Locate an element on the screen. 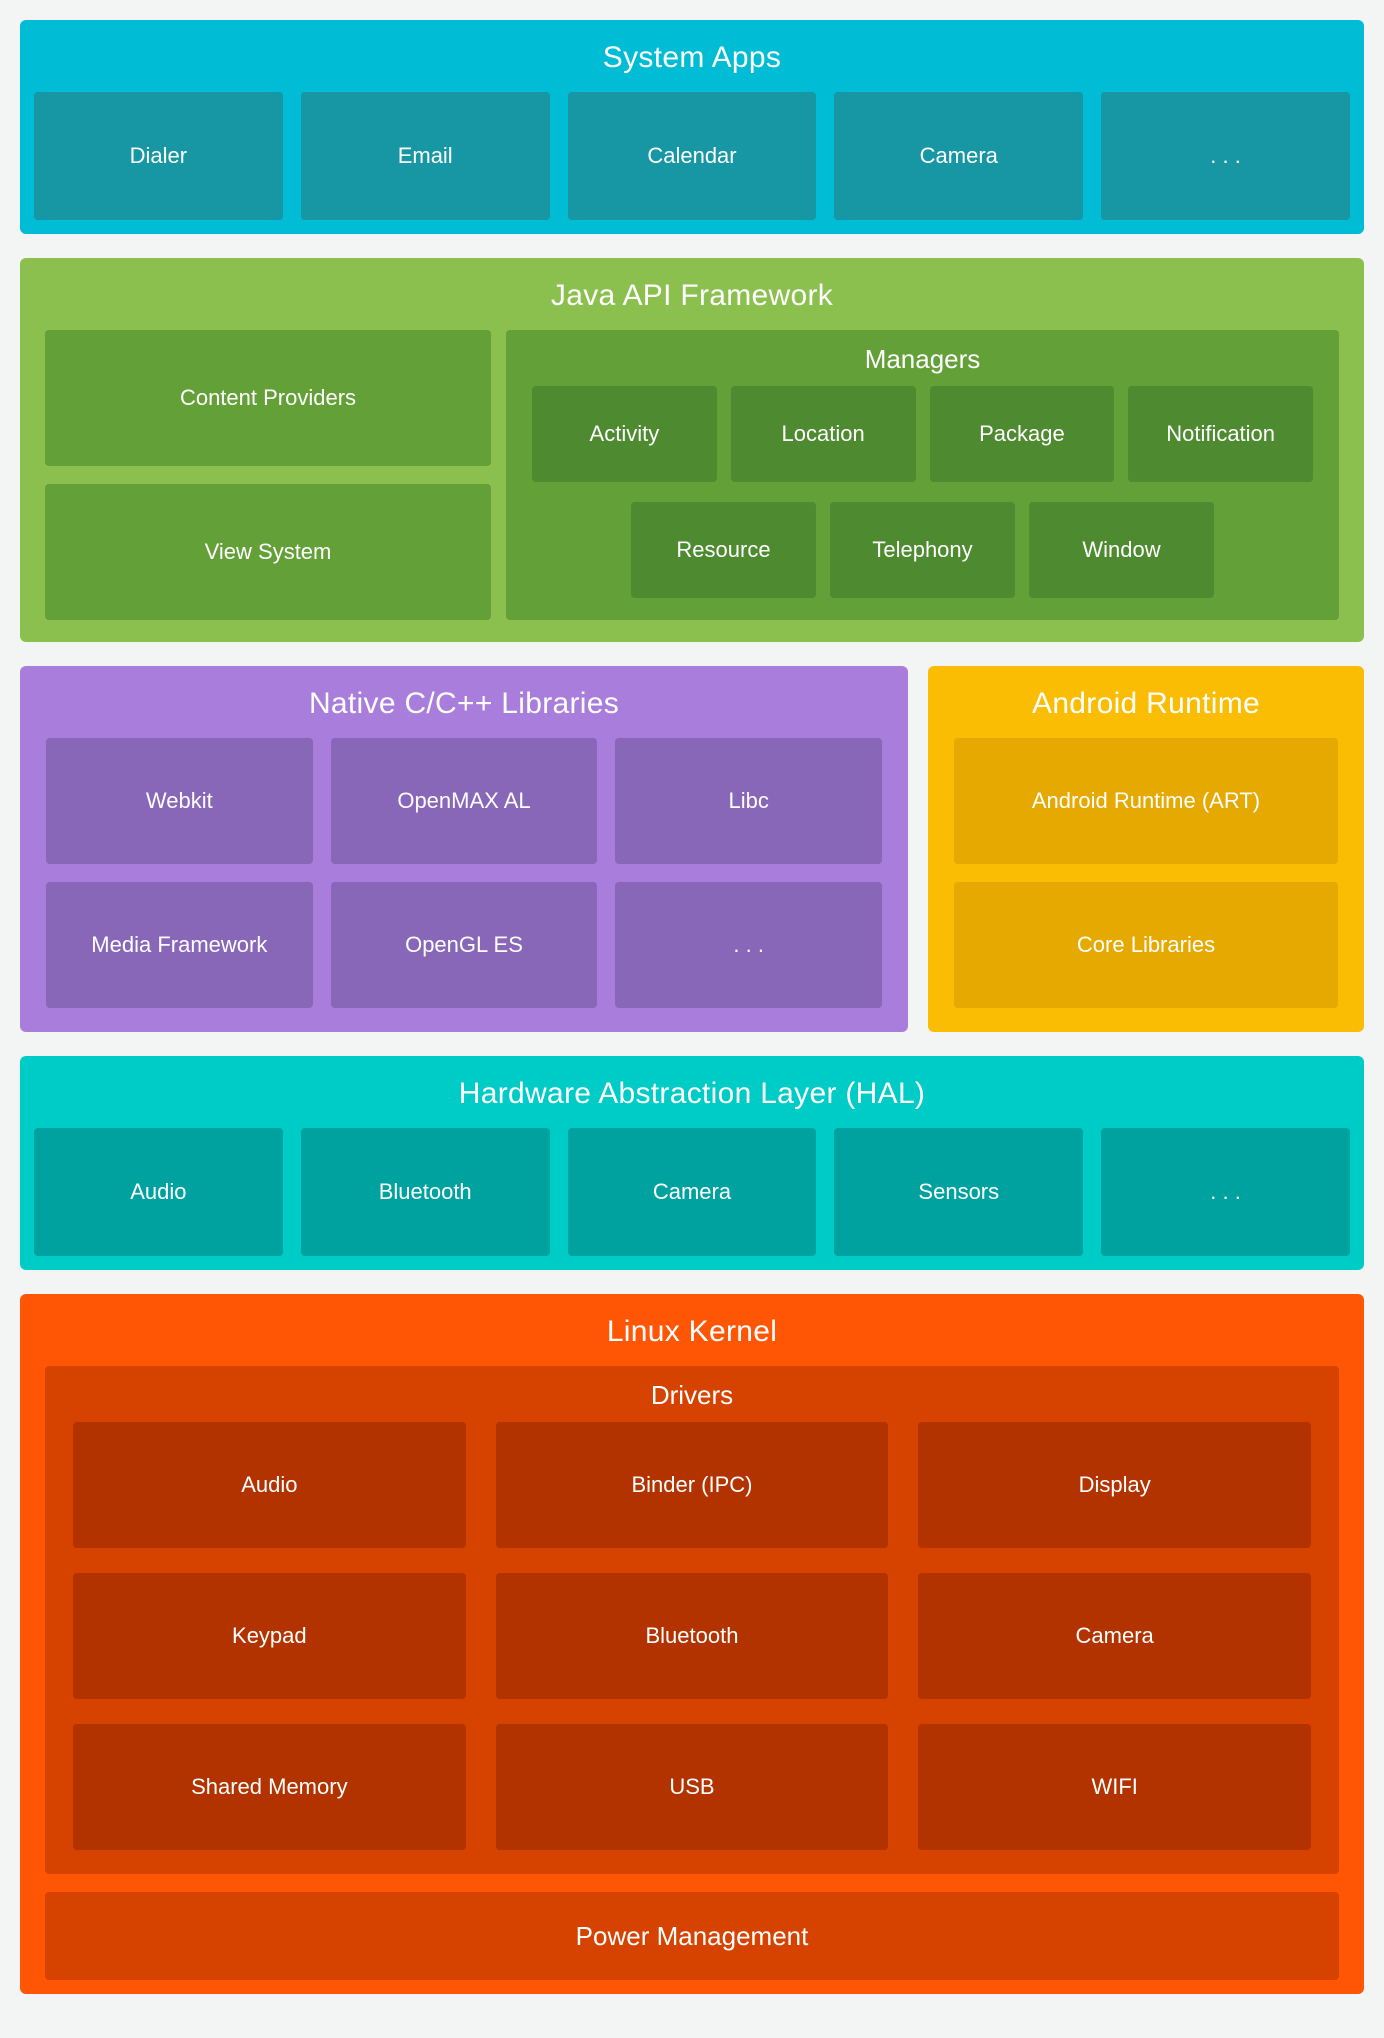 The height and width of the screenshot is (2038, 1384). box-media-framework: Media Framework is located at coordinates (179, 945).